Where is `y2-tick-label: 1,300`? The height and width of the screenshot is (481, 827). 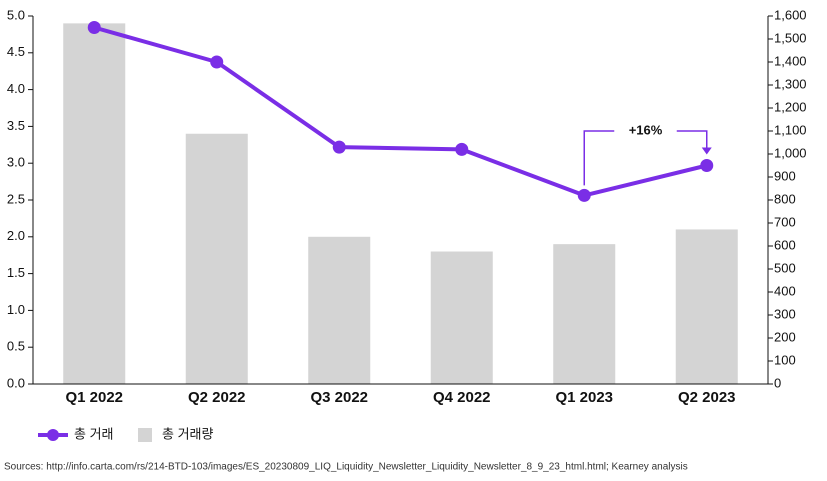
y2-tick-label: 1,300 is located at coordinates (790, 83).